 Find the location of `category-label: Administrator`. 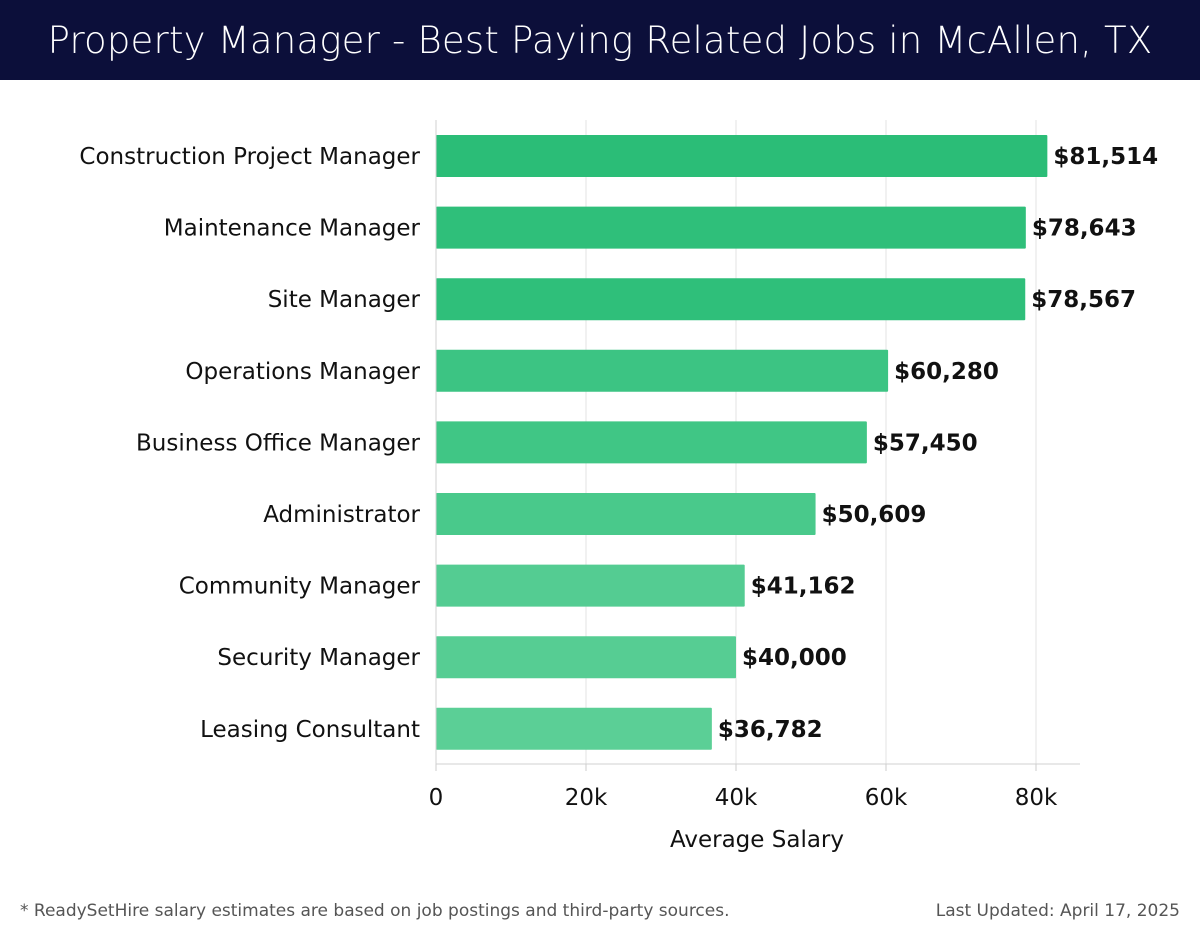

category-label: Administrator is located at coordinates (341, 515).